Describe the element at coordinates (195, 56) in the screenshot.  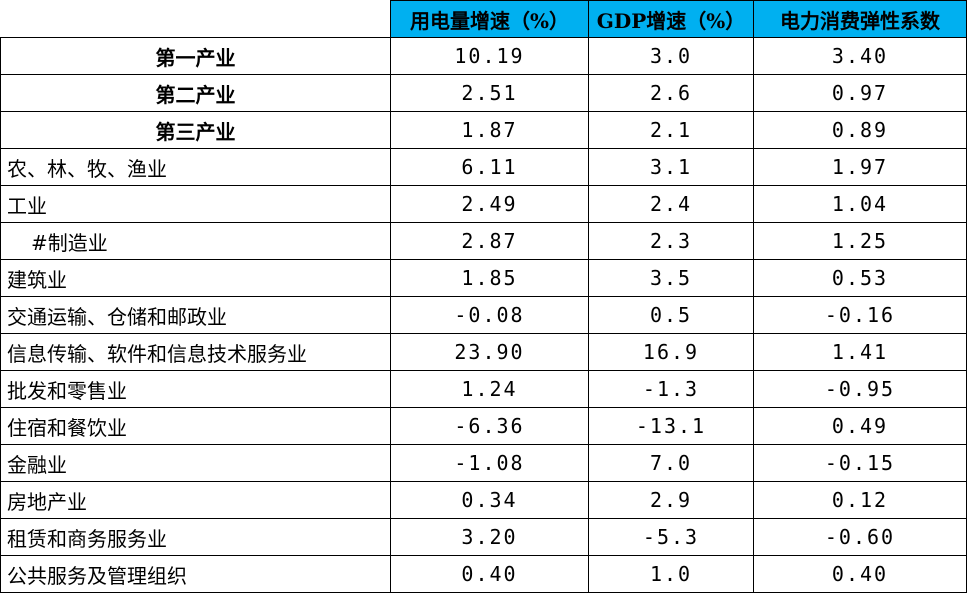
I see `row-label: 第一产业` at that location.